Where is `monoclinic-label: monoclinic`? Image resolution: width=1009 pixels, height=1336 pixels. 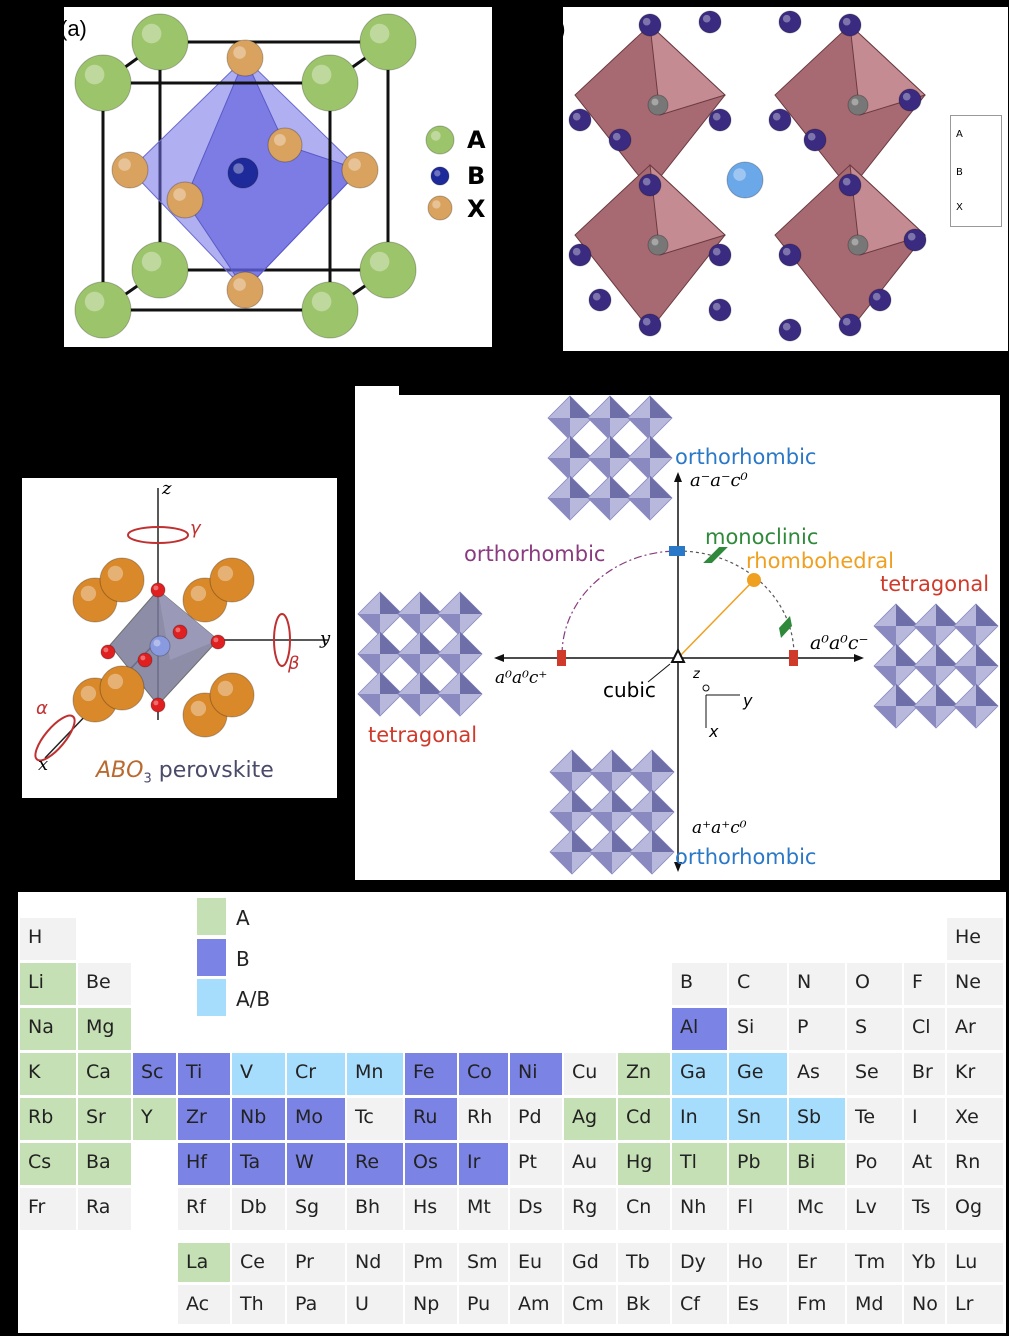 monoclinic-label: monoclinic is located at coordinates (762, 537).